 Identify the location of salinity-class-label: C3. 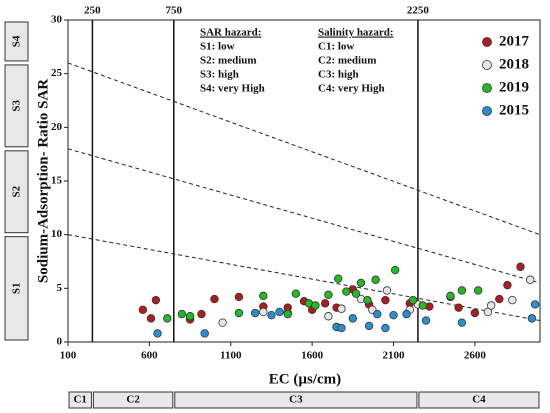
(296, 400).